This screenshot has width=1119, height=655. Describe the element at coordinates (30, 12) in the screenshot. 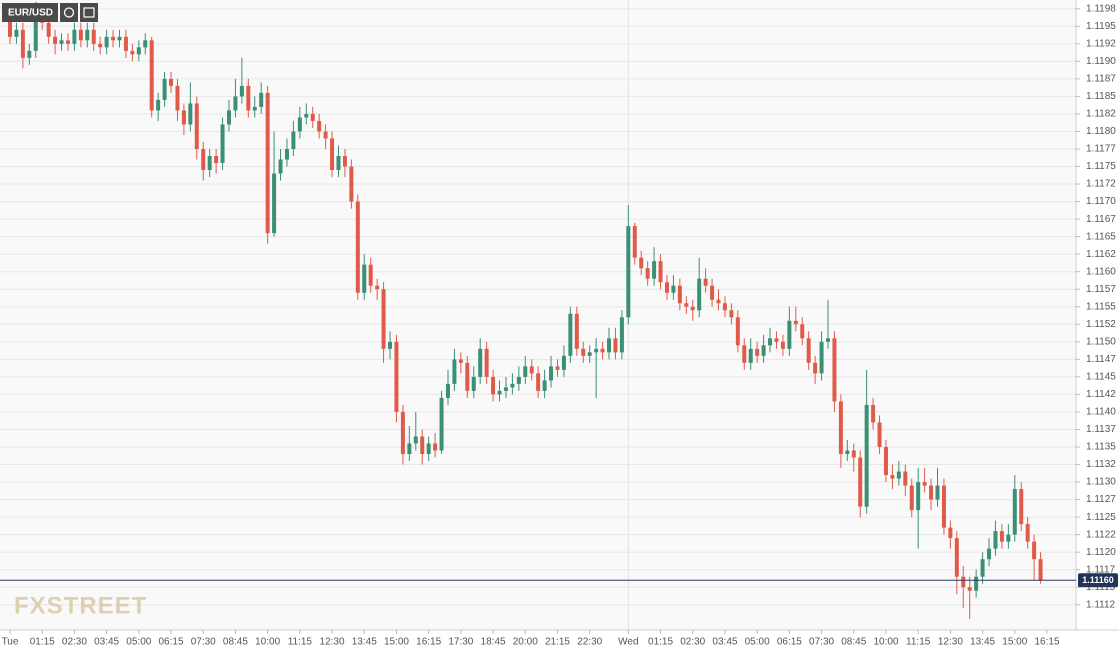

I see `ticker-box` at that location.